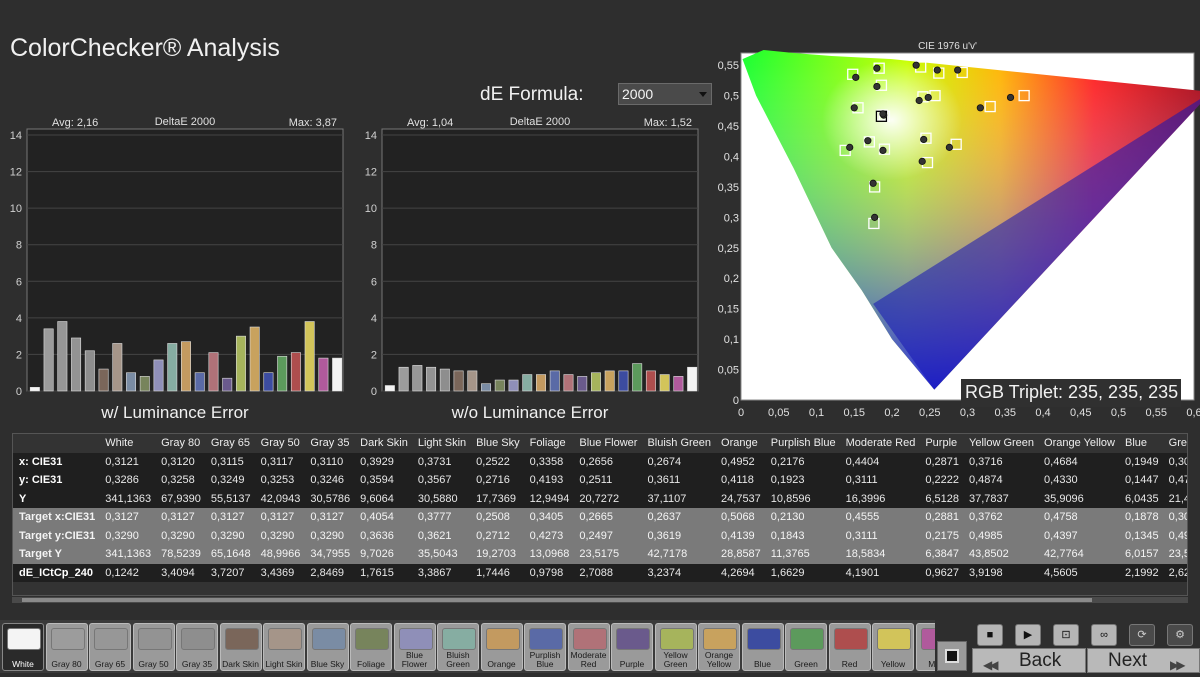 This screenshot has height=677, width=1200. What do you see at coordinates (880, 517) in the screenshot?
I see `table-cell: 0,4555` at bounding box center [880, 517].